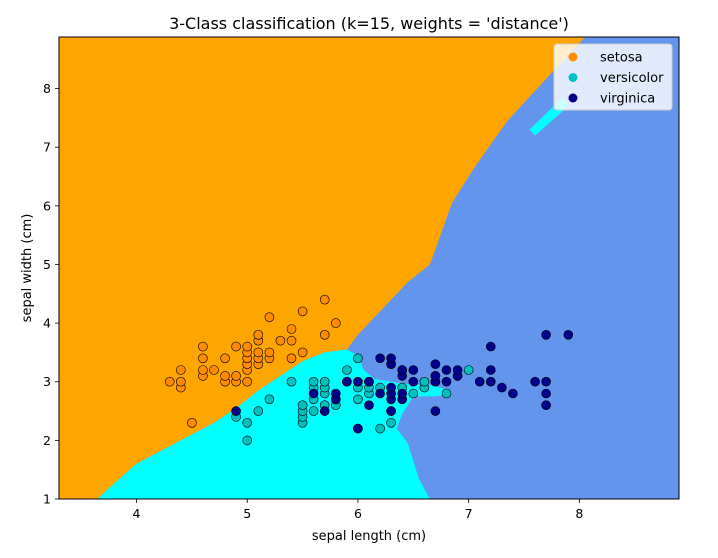 The width and height of the screenshot is (718, 558). I want to click on legend-marker-versicolor, so click(573, 77).